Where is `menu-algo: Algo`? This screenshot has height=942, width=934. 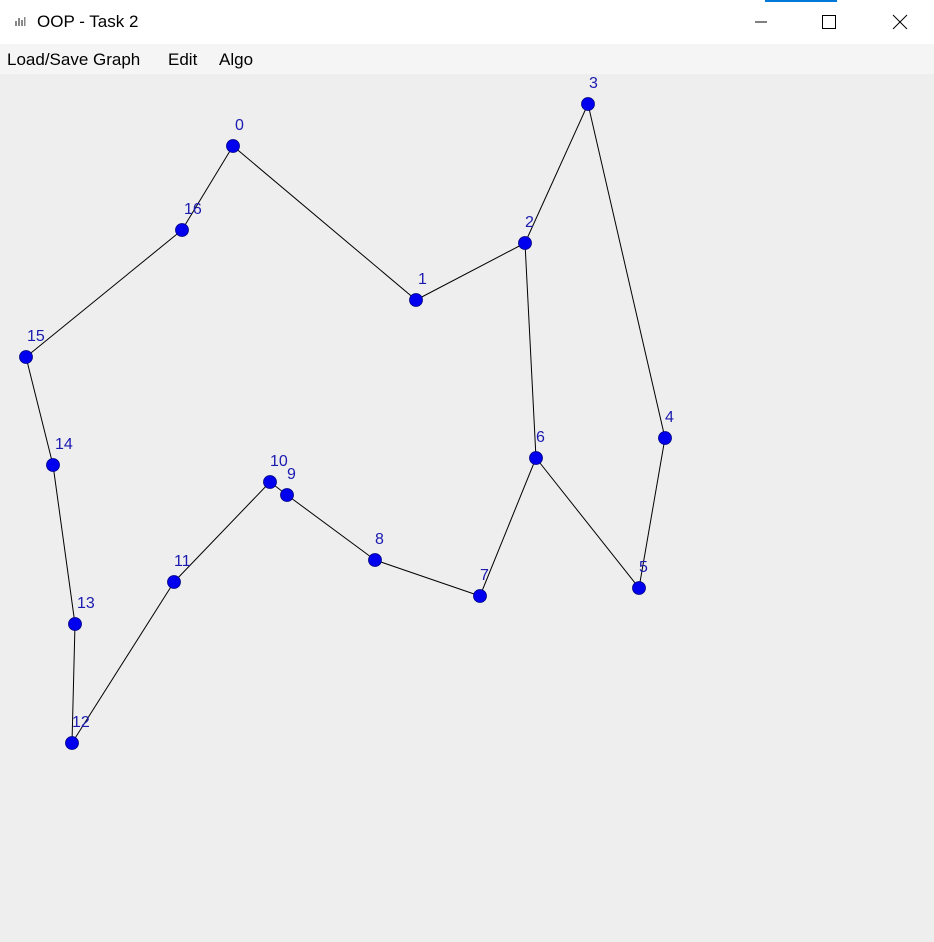 menu-algo: Algo is located at coordinates (236, 59).